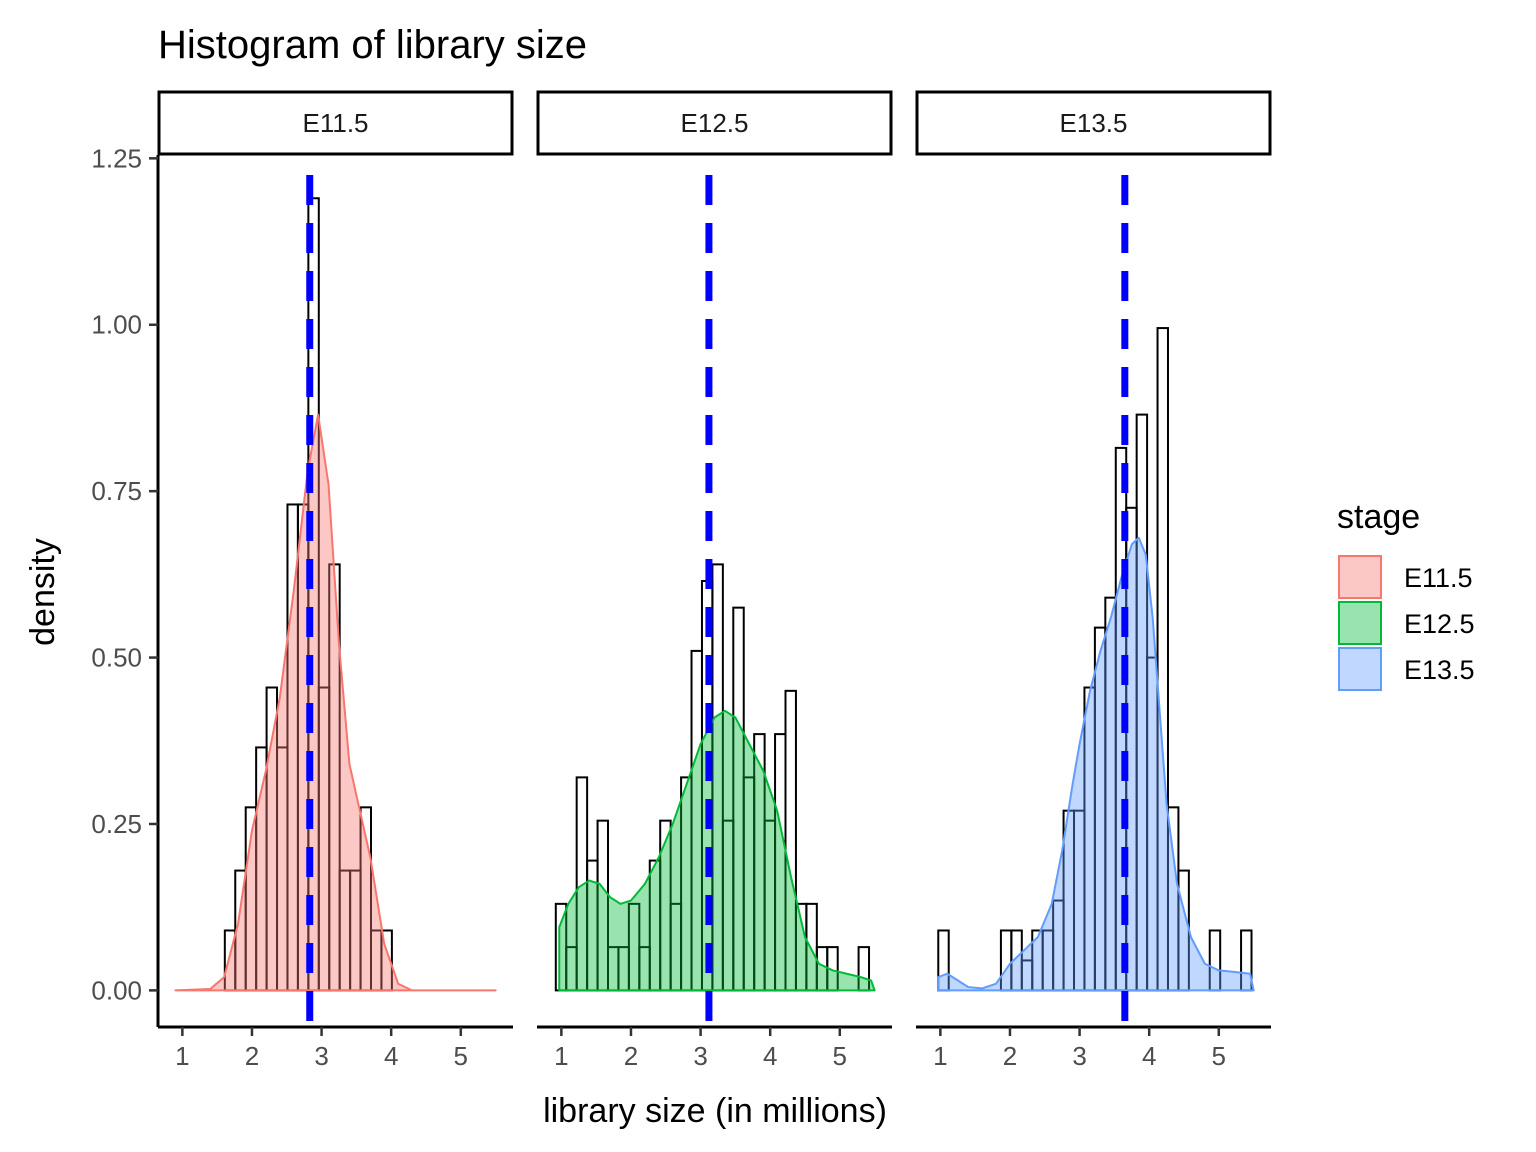 Image resolution: width=1536 pixels, height=1152 pixels. What do you see at coordinates (116, 658) in the screenshot?
I see `y-tick-label: 0.50` at bounding box center [116, 658].